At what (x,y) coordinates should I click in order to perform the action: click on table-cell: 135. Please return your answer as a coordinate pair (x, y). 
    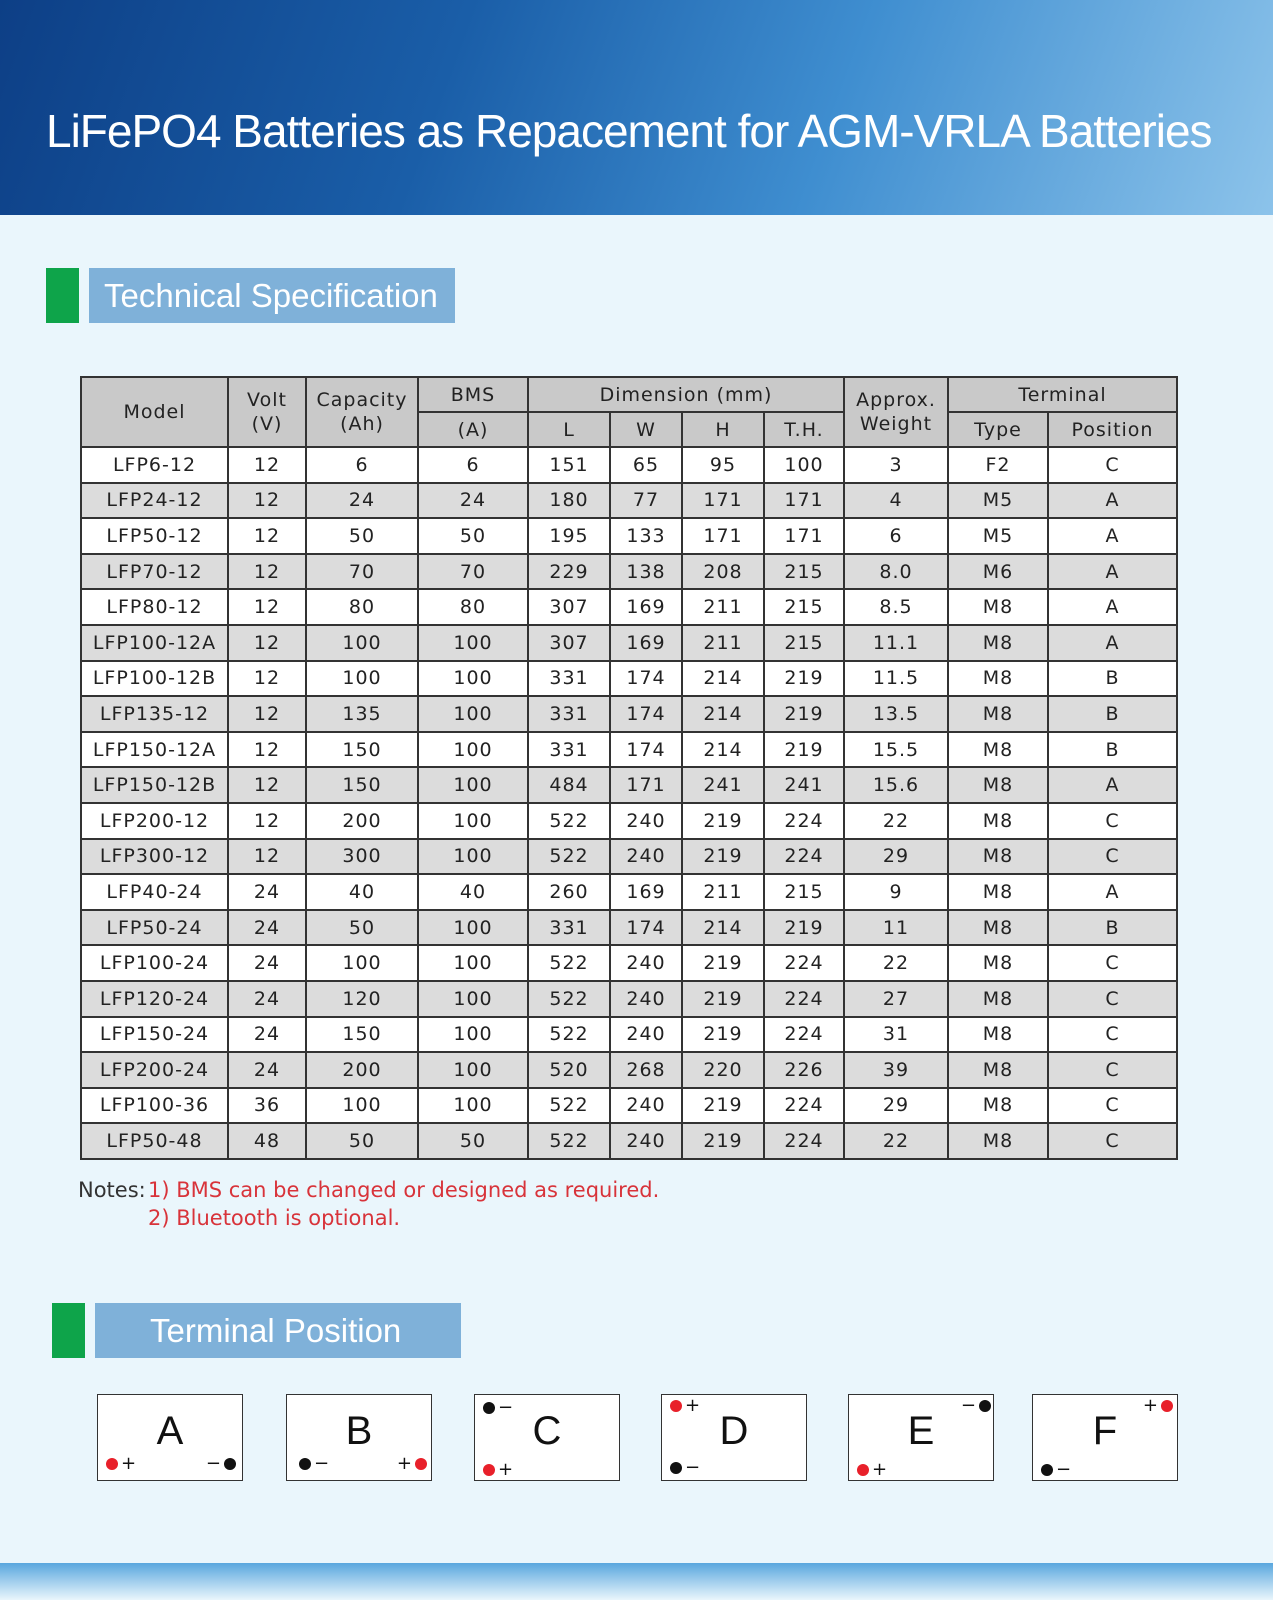
    Looking at the image, I should click on (362, 714).